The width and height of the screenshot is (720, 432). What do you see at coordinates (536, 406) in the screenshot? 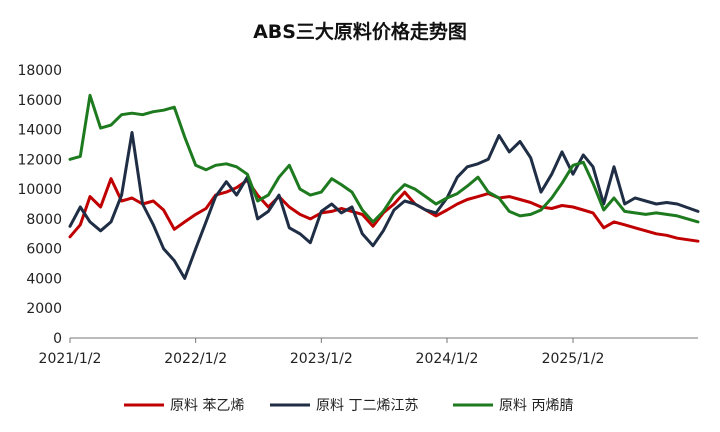
I see `legend-label: 原料 丙烯腈` at bounding box center [536, 406].